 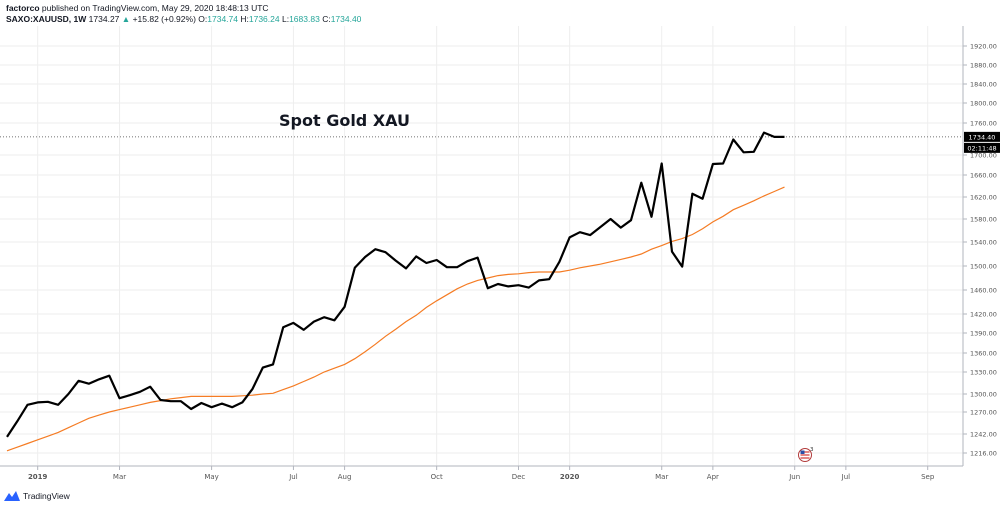 I want to click on up-arrow-icon: ▲, so click(x=126, y=19).